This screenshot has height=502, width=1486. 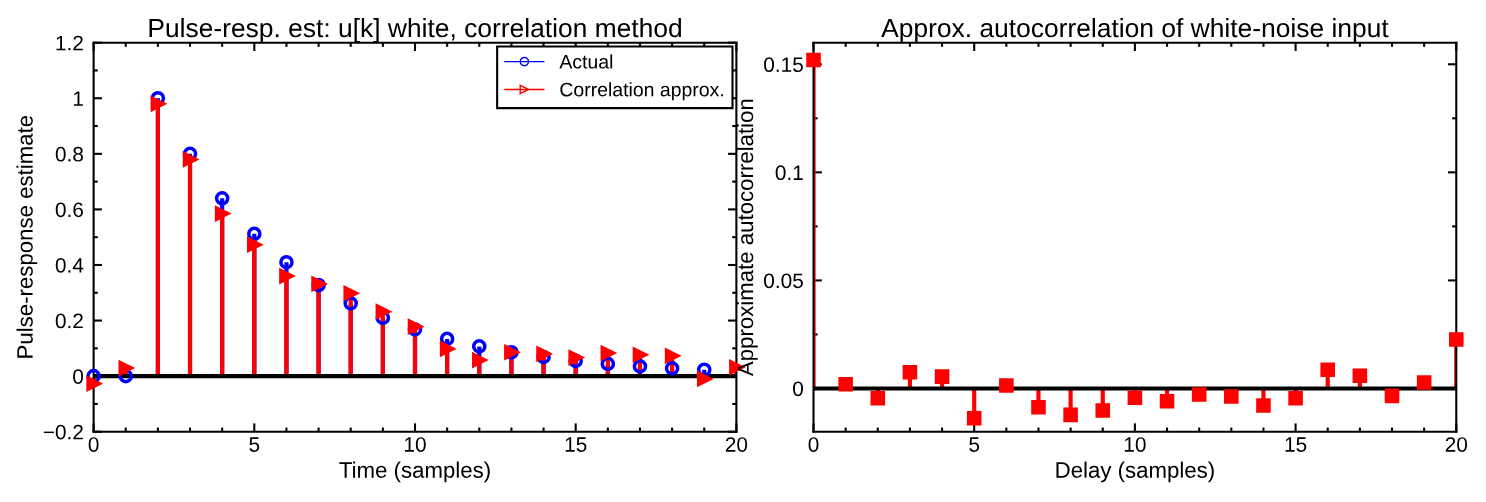 I want to click on y-tick-label: 0.4, so click(x=69, y=265).